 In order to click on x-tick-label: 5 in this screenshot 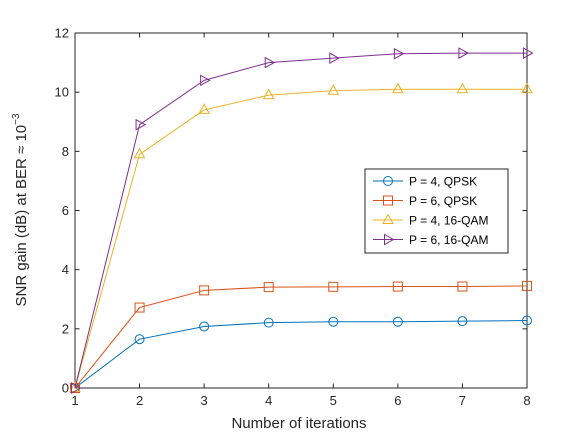, I will do `click(333, 400)`.